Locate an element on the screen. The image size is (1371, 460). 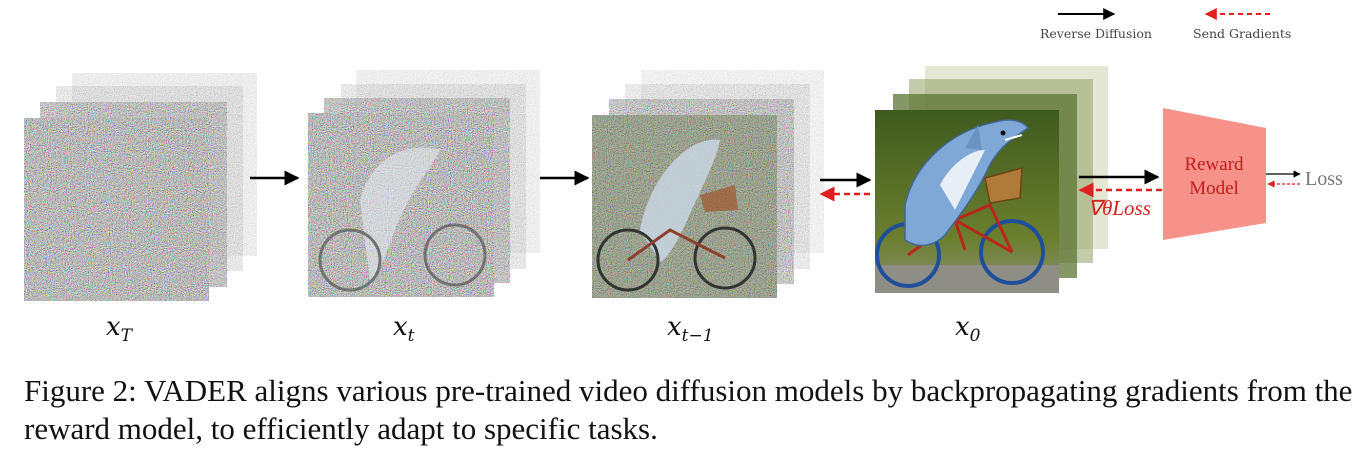
loss-label: Loss is located at coordinates (1324, 179).